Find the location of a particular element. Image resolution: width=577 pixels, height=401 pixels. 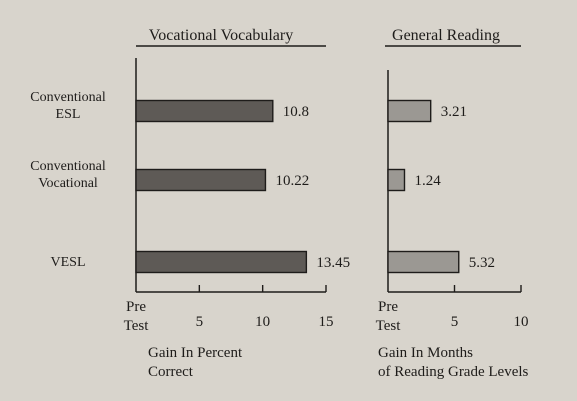

x-axis-title: of Reading Grade Levels is located at coordinates (453, 372).